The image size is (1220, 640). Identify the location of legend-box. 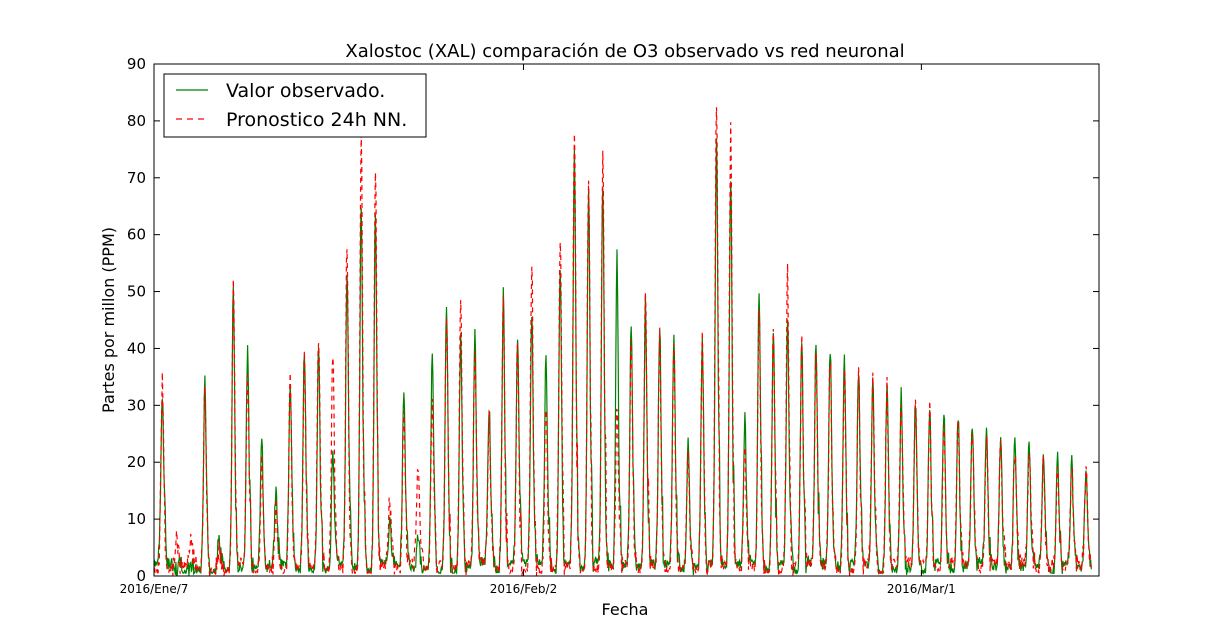
(295, 105).